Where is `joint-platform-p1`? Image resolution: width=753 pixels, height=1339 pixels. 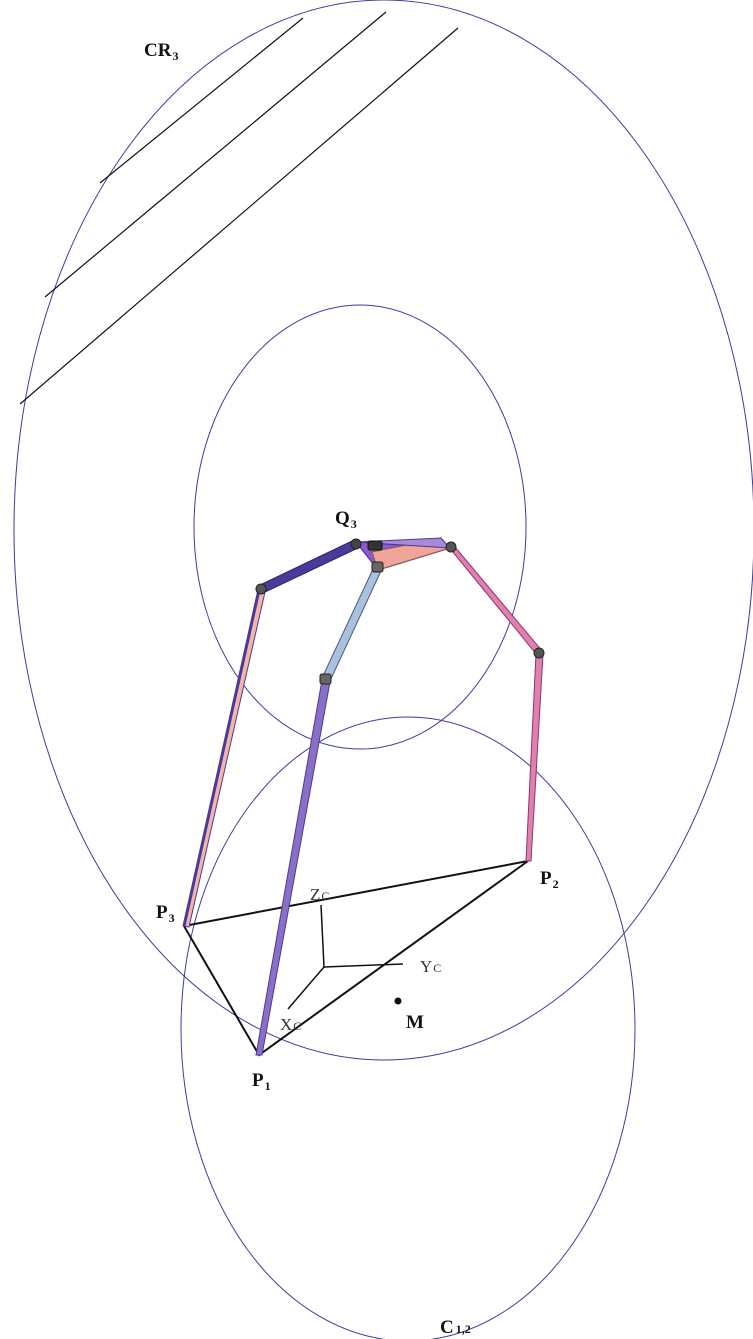 joint-platform-p1 is located at coordinates (377, 567).